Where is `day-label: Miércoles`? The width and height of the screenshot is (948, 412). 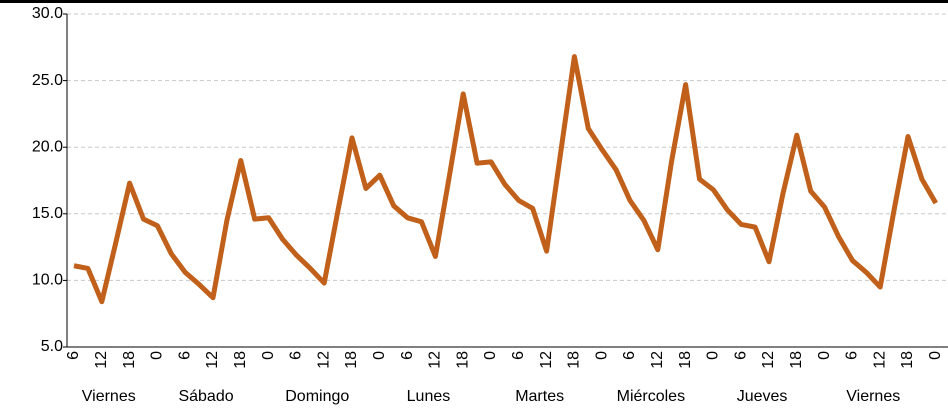 day-label: Miércoles is located at coordinates (651, 396).